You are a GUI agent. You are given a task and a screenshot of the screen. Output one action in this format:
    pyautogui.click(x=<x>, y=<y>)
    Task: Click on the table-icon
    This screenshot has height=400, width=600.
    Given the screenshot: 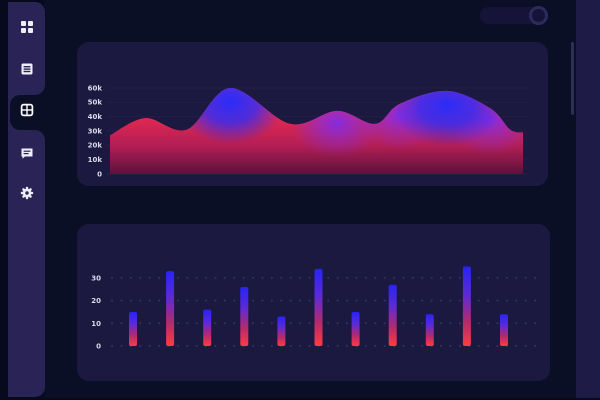 What is the action you would take?
    pyautogui.click(x=26, y=109)
    